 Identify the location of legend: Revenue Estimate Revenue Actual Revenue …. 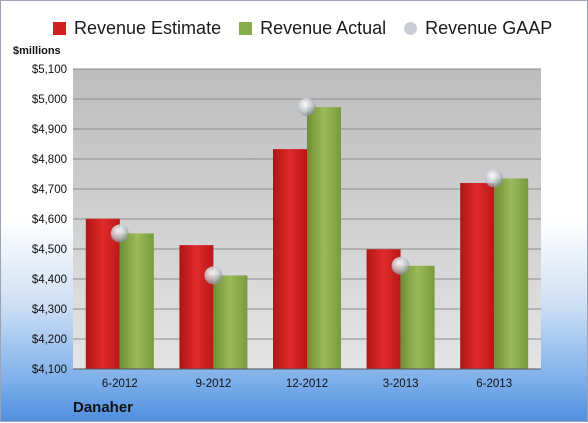
(311, 28).